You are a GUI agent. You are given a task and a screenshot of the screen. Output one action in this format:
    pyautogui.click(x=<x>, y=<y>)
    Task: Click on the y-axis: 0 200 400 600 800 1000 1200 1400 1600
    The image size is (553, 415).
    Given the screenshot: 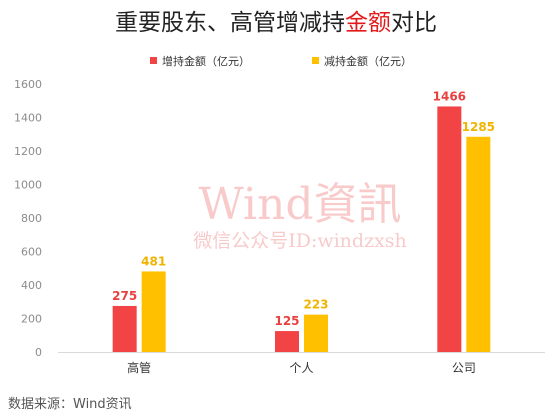 What is the action you would take?
    pyautogui.click(x=28, y=218)
    